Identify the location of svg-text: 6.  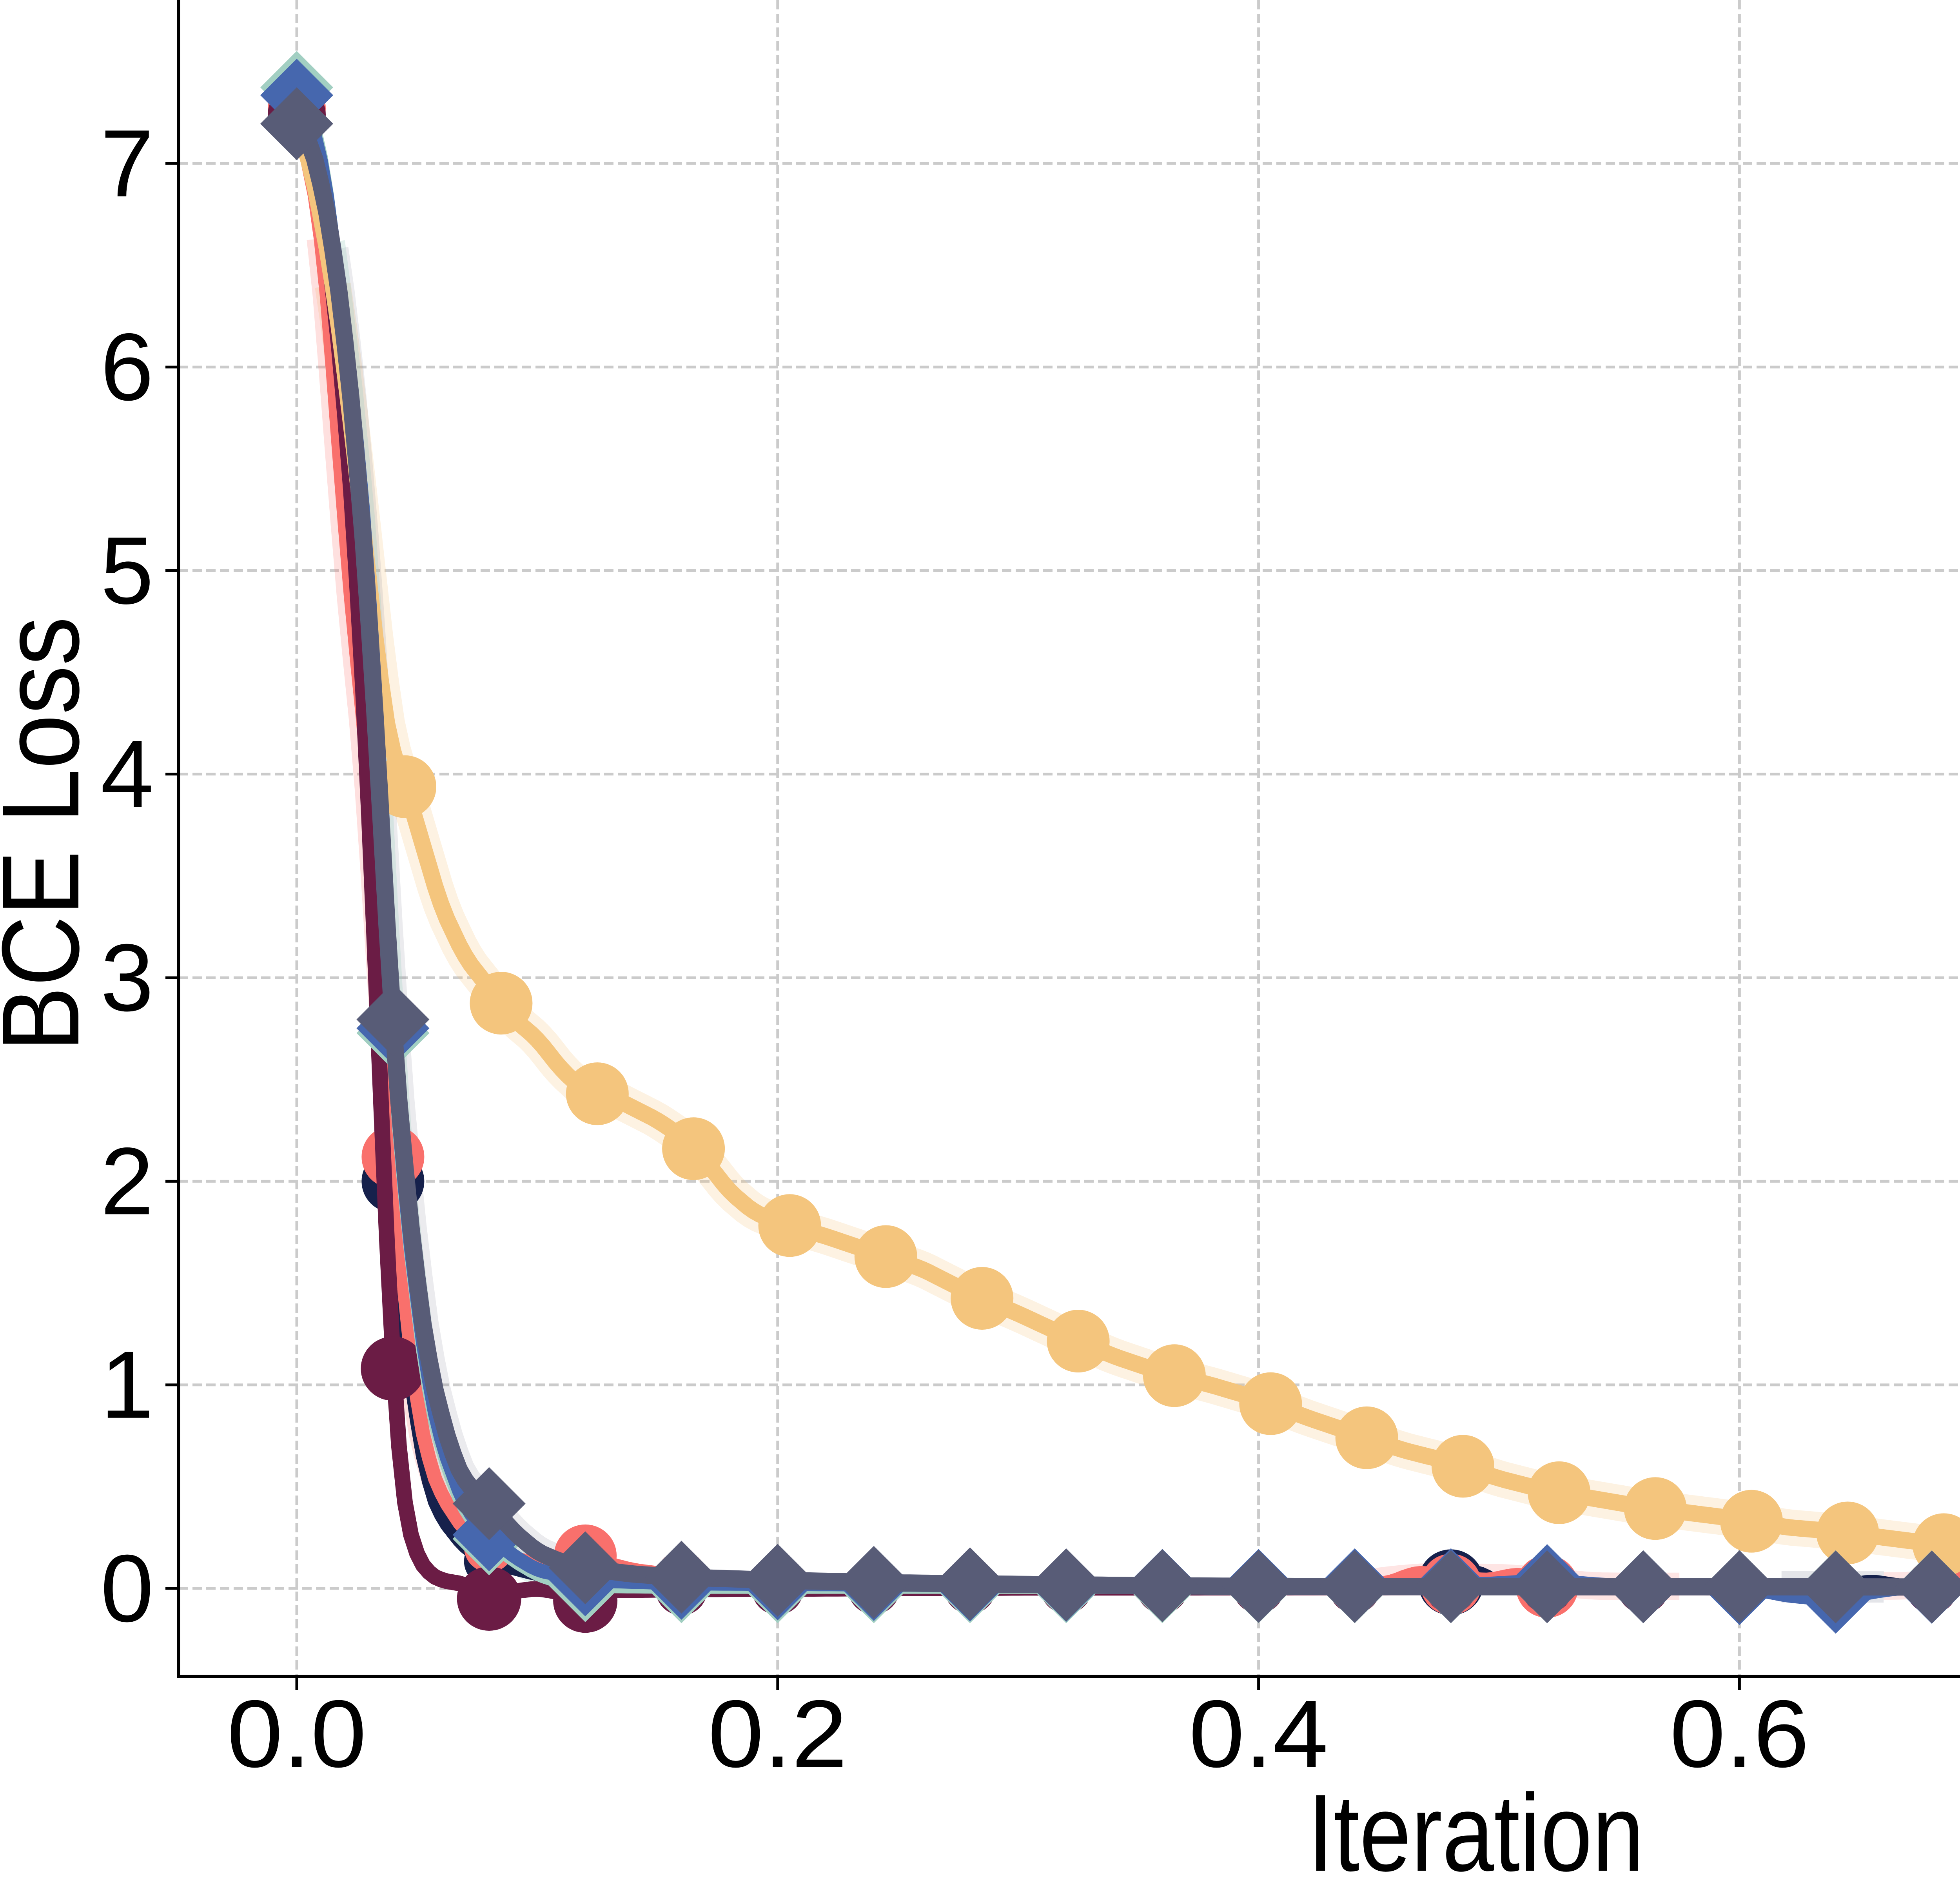
(127, 366).